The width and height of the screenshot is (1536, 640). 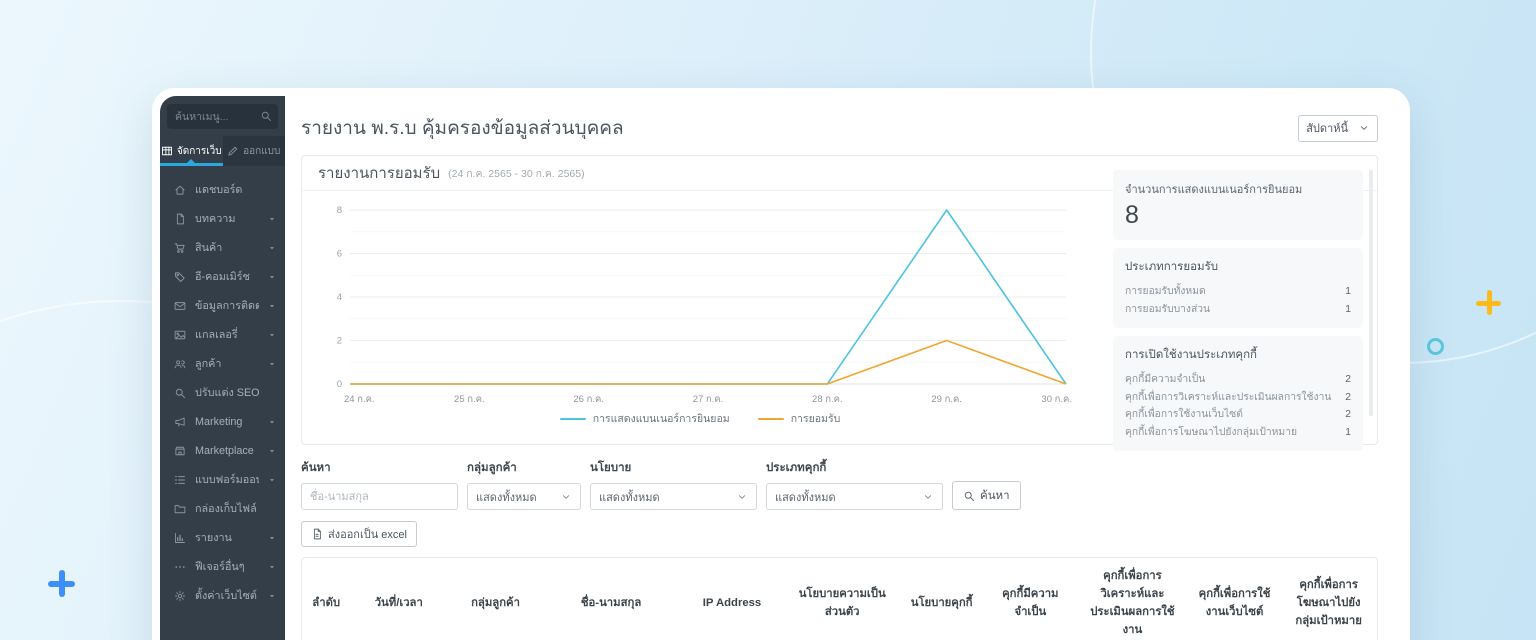 I want to click on accept-type-row: การยอมรับทั้งหมด 1, so click(x=1238, y=291).